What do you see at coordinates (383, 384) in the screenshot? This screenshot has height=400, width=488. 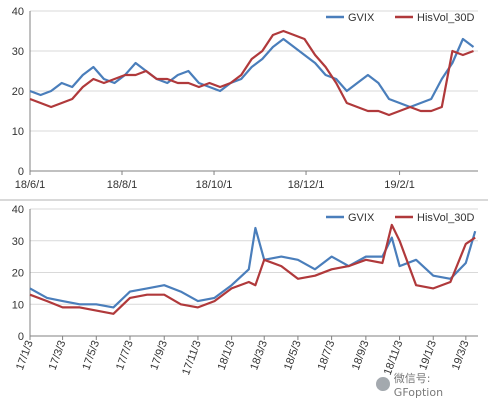 I see `wechat-icon` at bounding box center [383, 384].